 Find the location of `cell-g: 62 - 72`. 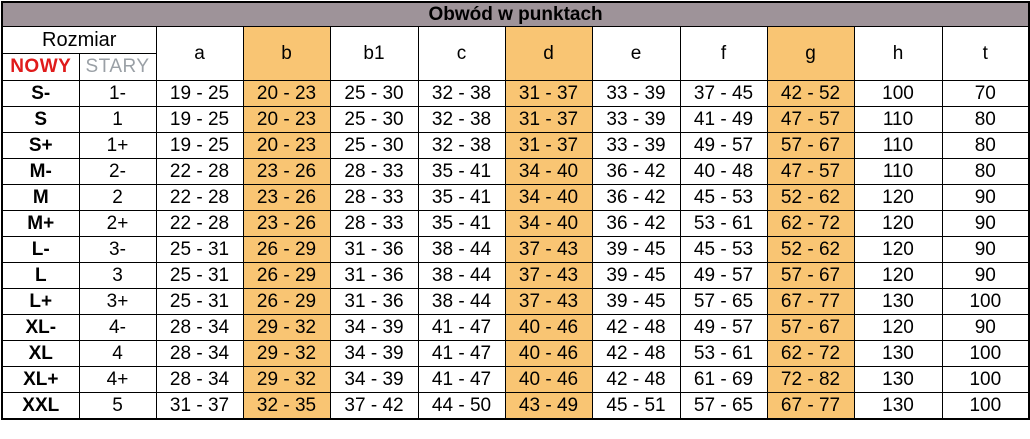

cell-g: 62 - 72 is located at coordinates (810, 353).